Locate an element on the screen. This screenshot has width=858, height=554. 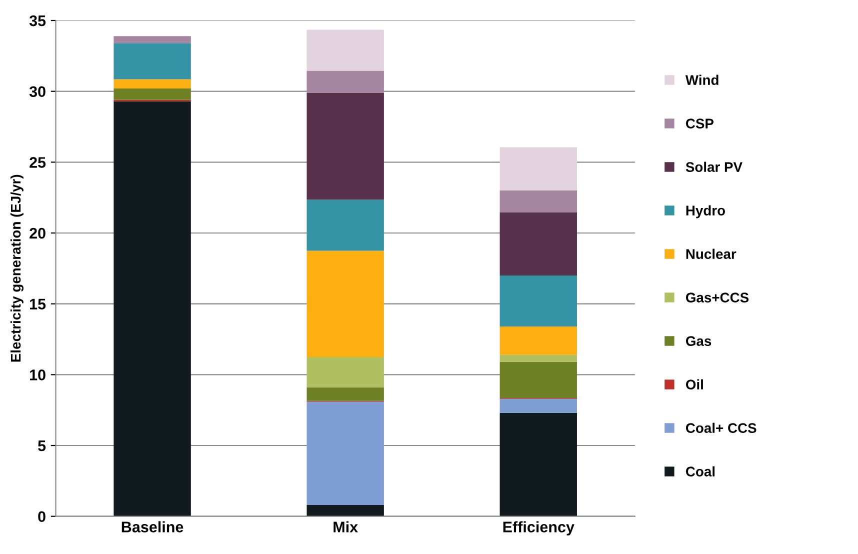
x-tick-label: Efficiency is located at coordinates (538, 528).